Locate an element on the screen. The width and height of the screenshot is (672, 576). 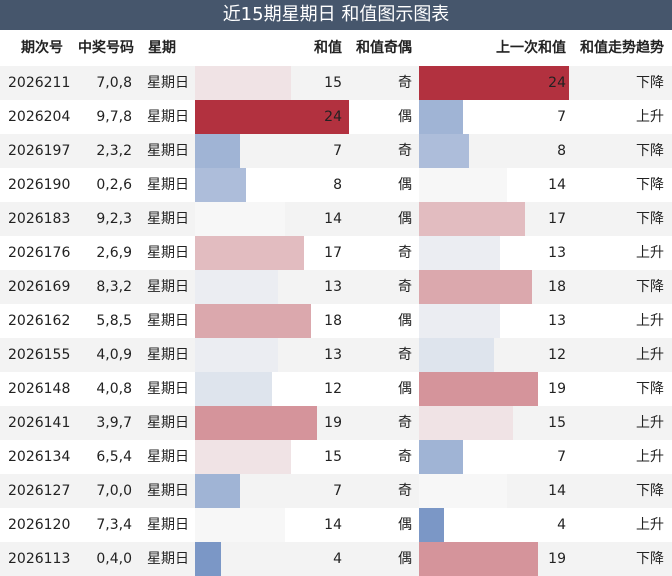
sum-value-label: 8 is located at coordinates (337, 185).